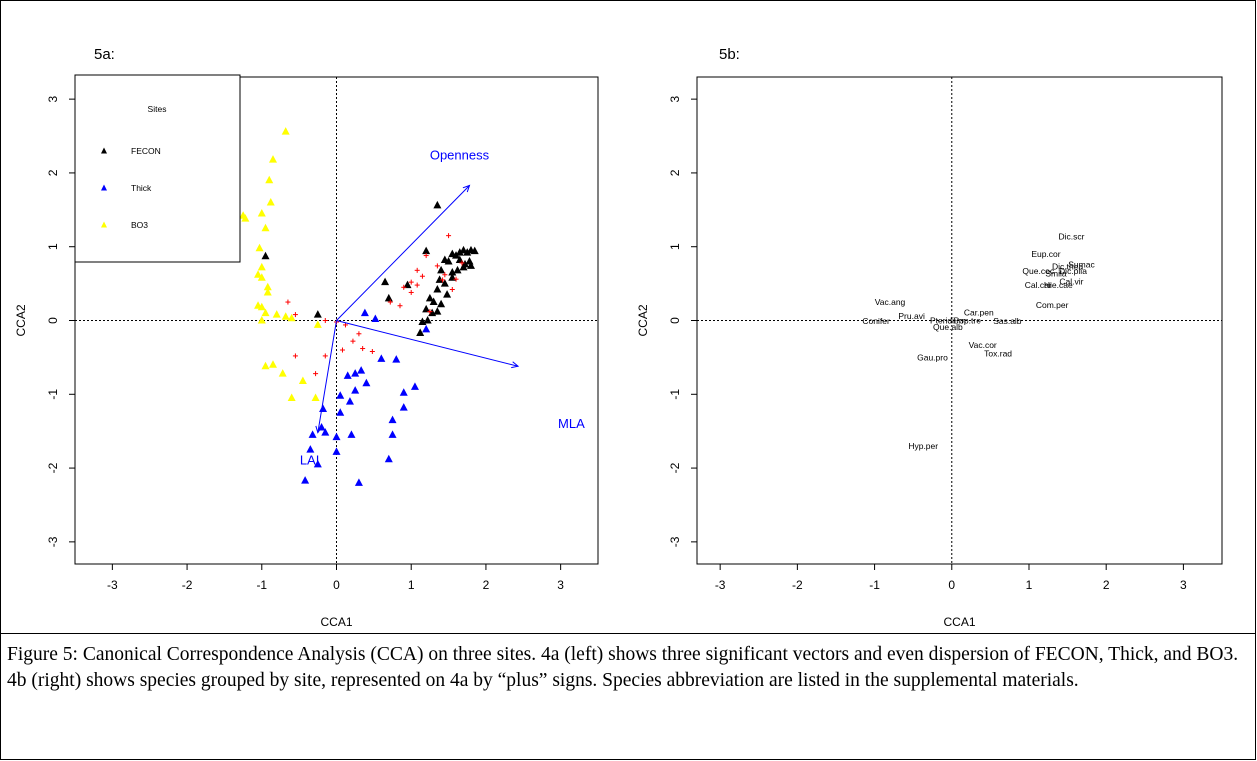 Image resolution: width=1257 pixels, height=761 pixels. What do you see at coordinates (998, 354) in the screenshot?
I see `species-label: Tox.rad` at bounding box center [998, 354].